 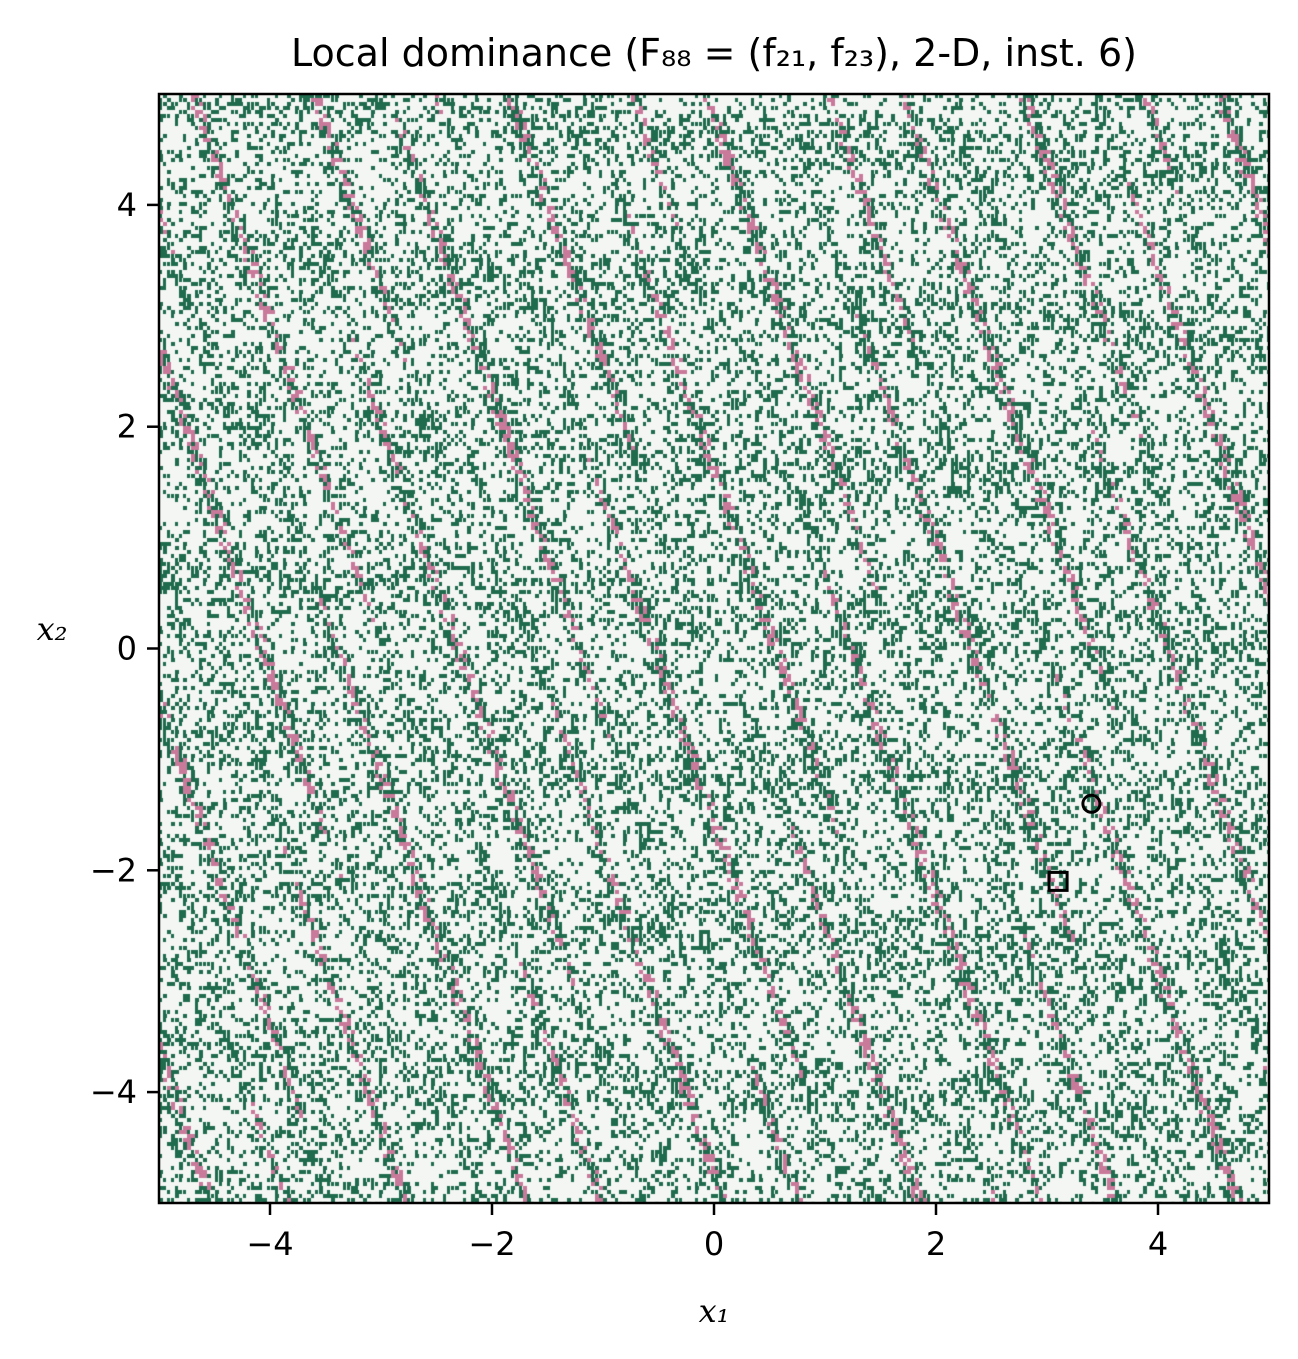 I want to click on y-axis-label: x₂, so click(x=52, y=629).